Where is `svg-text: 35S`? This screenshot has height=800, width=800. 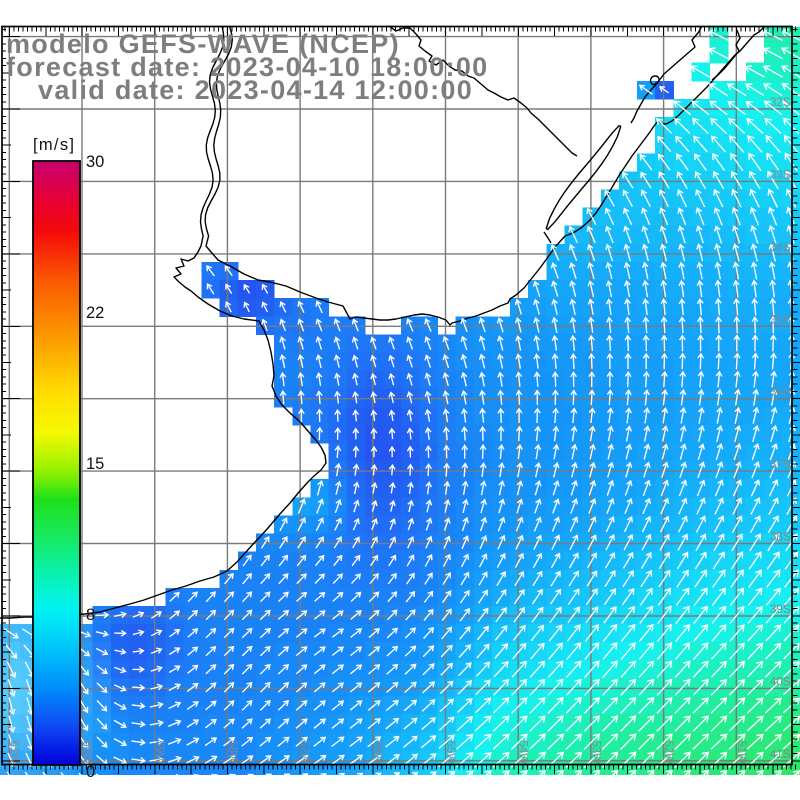 svg-text: 35S is located at coordinates (780, 320).